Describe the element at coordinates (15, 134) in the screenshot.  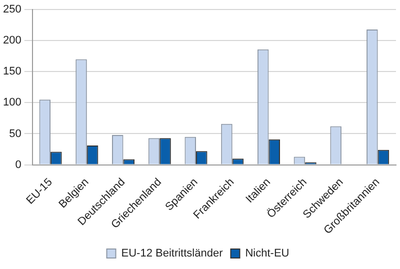
I see `y-tick-label: 50` at that location.